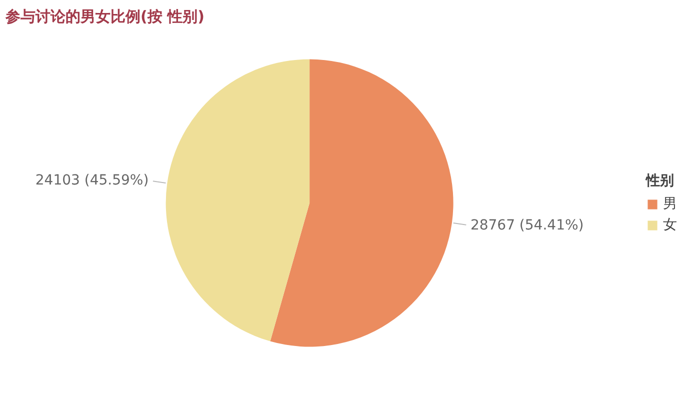 This screenshot has height=396, width=692. What do you see at coordinates (527, 225) in the screenshot?
I see `data-label: 28767 (54.41%)` at bounding box center [527, 225].